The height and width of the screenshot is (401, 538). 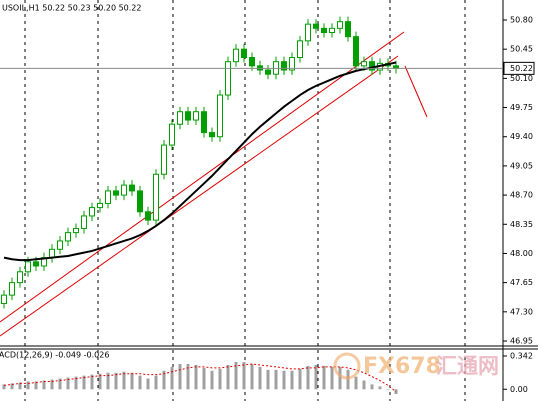 What do you see at coordinates (521, 165) in the screenshot?
I see `y-tick-label: 49.05` at bounding box center [521, 165].